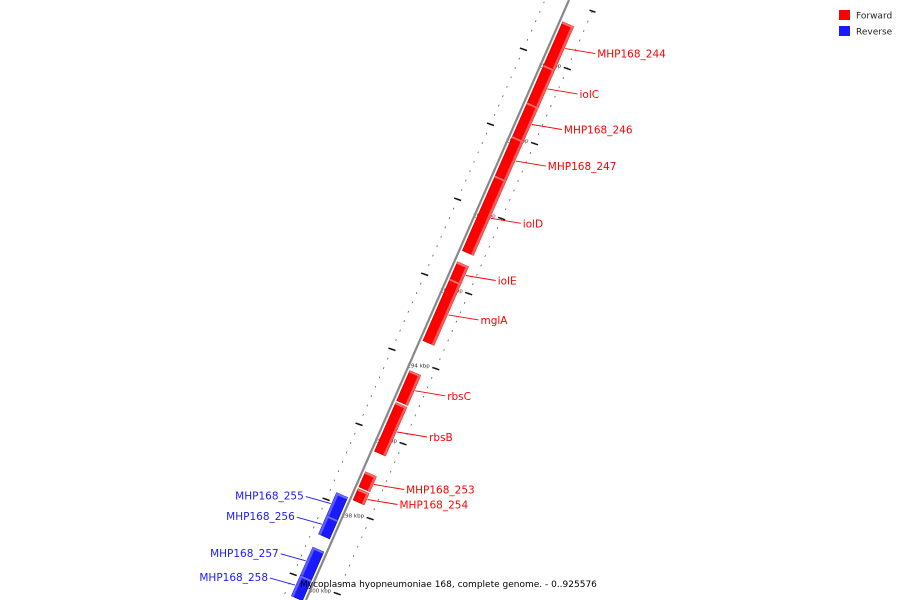 The image size is (900, 600). Describe the element at coordinates (260, 517) in the screenshot. I see `gene-label-MHP168_256: MHP168_256` at that location.